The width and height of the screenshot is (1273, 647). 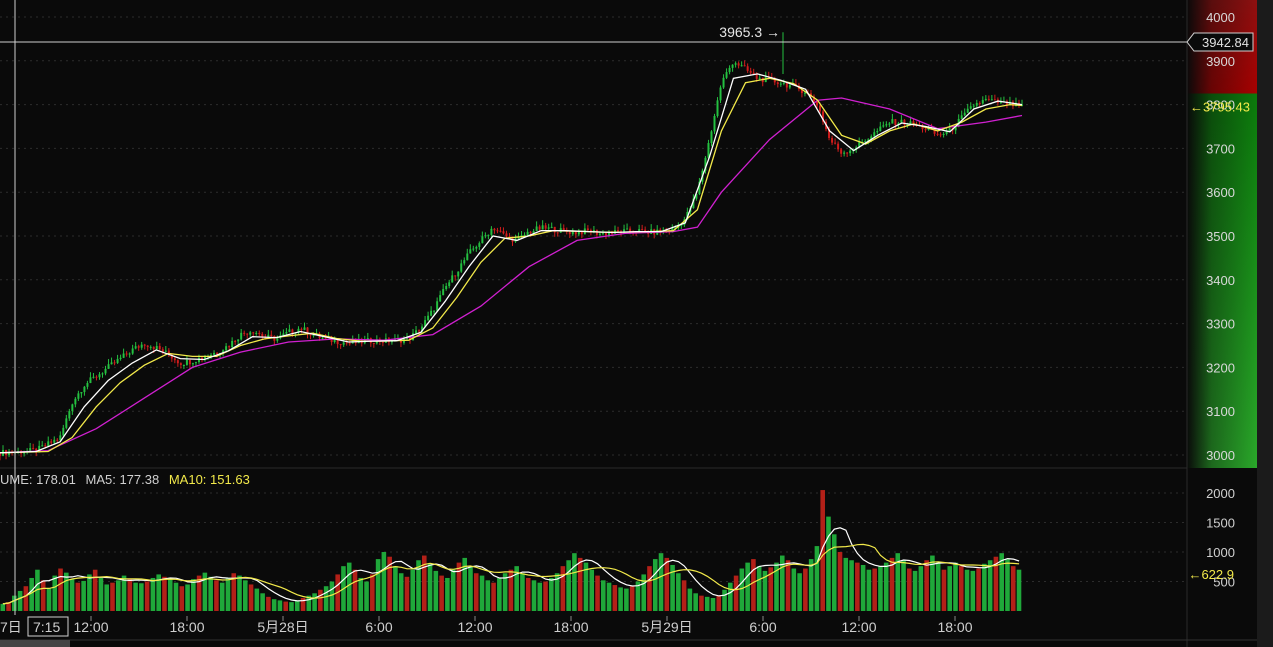 What do you see at coordinates (1220, 280) in the screenshot?
I see `price-tick-label: 3400` at bounding box center [1220, 280].